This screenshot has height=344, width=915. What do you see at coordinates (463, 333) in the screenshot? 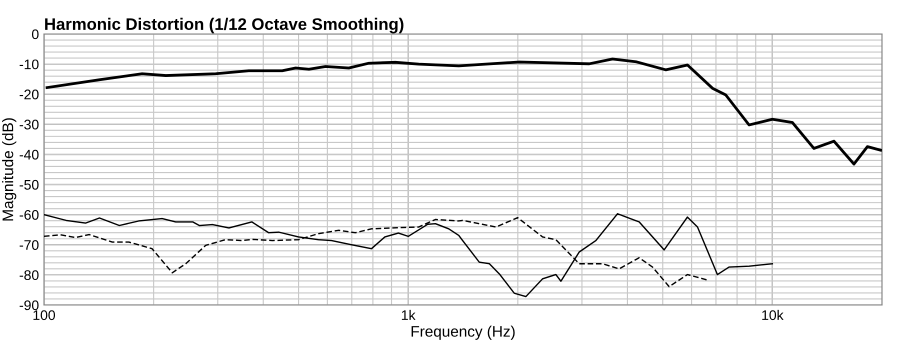
I see `x-axis-title: Frequency (Hz)` at bounding box center [463, 333].